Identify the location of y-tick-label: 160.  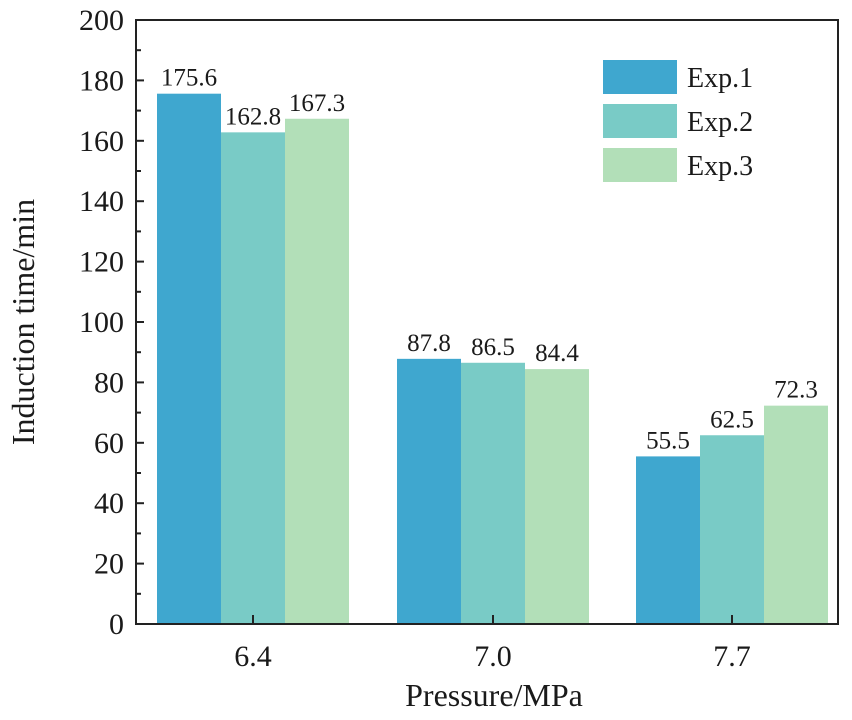
(101, 141).